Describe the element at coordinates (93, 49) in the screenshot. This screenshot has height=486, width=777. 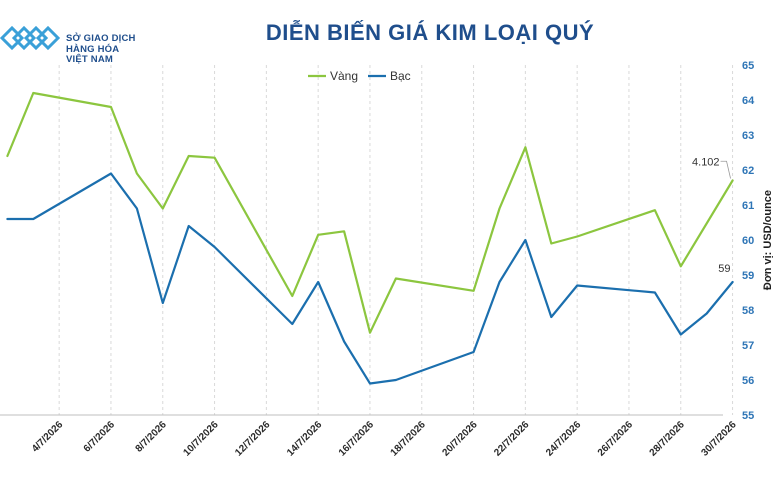
I see `logo-line-2: HÀNG HÓA` at that location.